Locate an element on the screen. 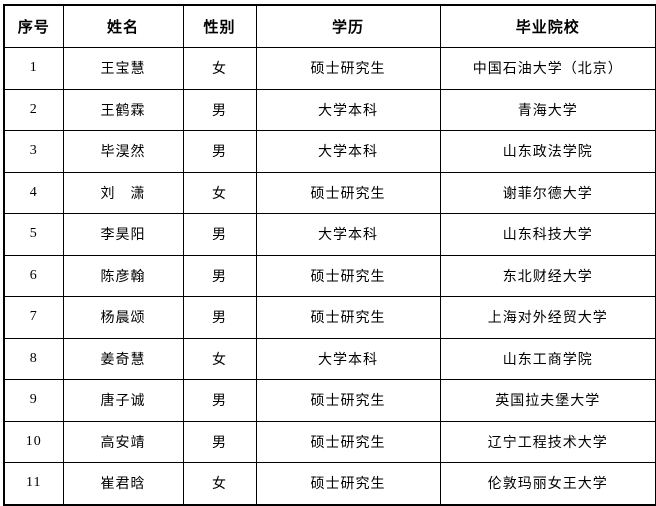  cell-index: 9 is located at coordinates (33, 400).